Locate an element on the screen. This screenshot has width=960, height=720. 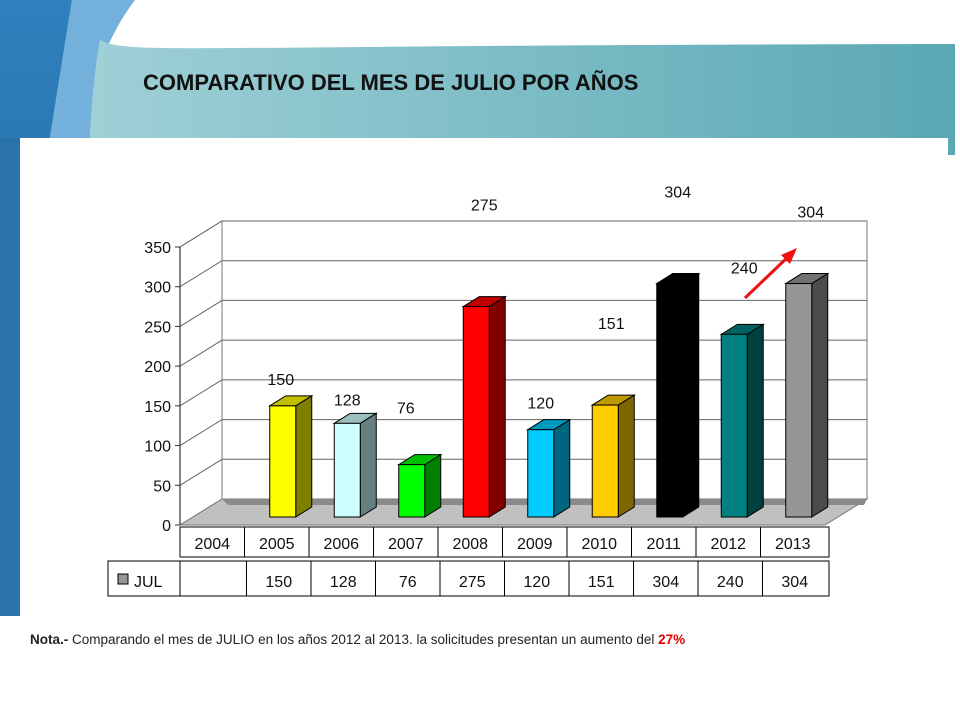
legend-label: JUL is located at coordinates (148, 582).